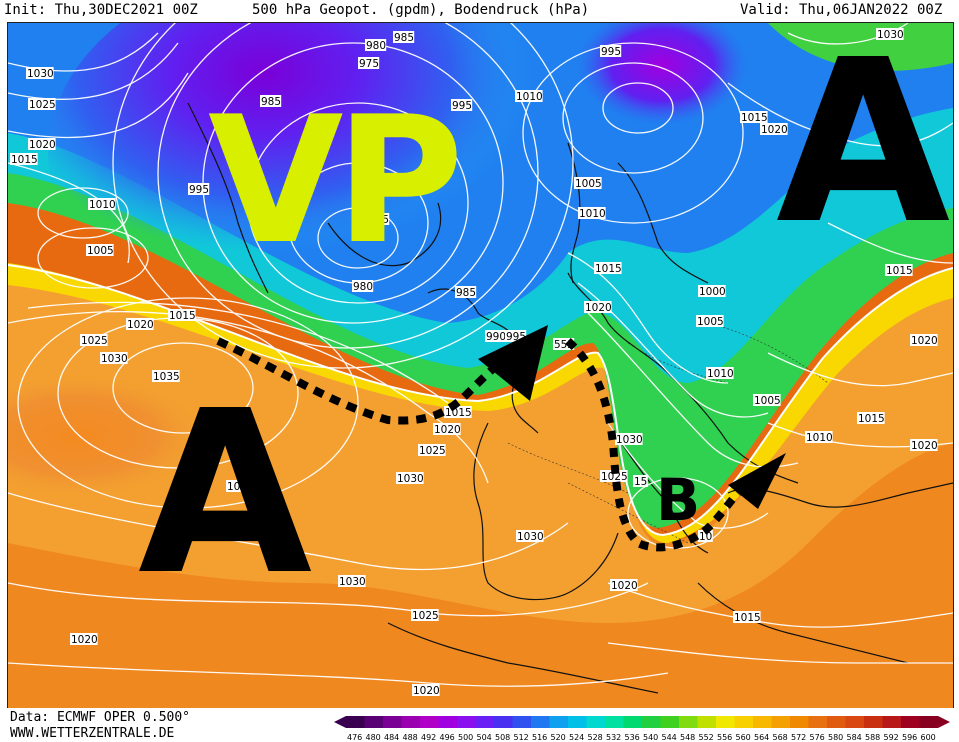  Describe the element at coordinates (366, 381) in the screenshot. I see `jet-path-dotted-west` at that location.